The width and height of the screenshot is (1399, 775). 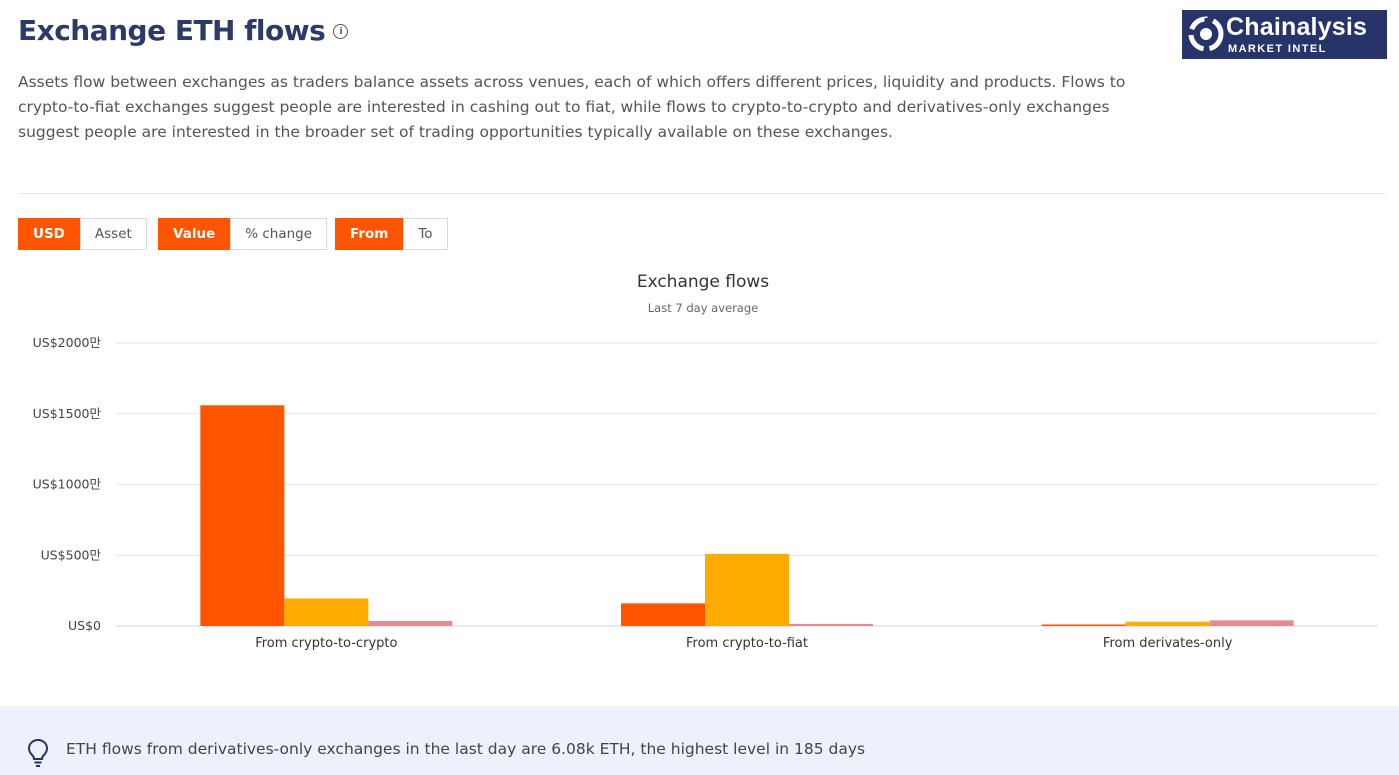 I want to click on page-title: Exchange ETH flows i, so click(x=183, y=30).